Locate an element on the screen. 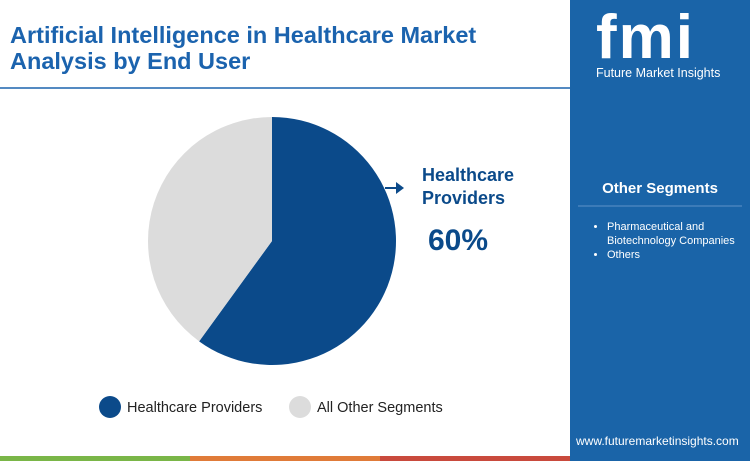  callout-arrow-head is located at coordinates (400, 188).